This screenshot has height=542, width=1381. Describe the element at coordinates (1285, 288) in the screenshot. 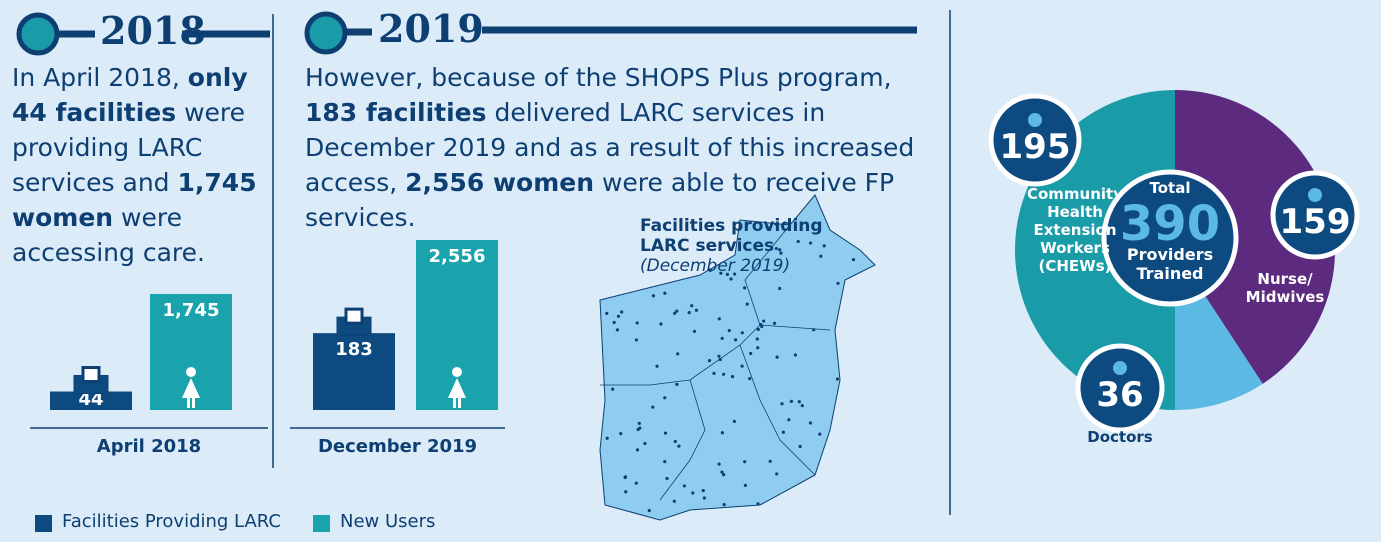

I see `slice-label: Nurse/ Midwives` at that location.